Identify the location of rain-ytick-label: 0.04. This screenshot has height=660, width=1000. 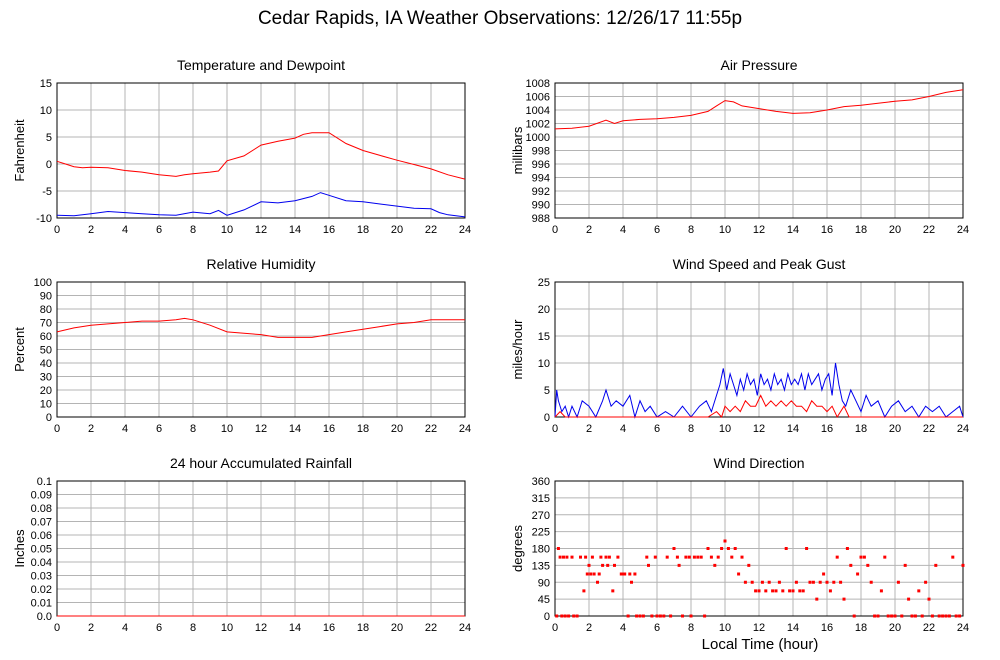
(41, 563).